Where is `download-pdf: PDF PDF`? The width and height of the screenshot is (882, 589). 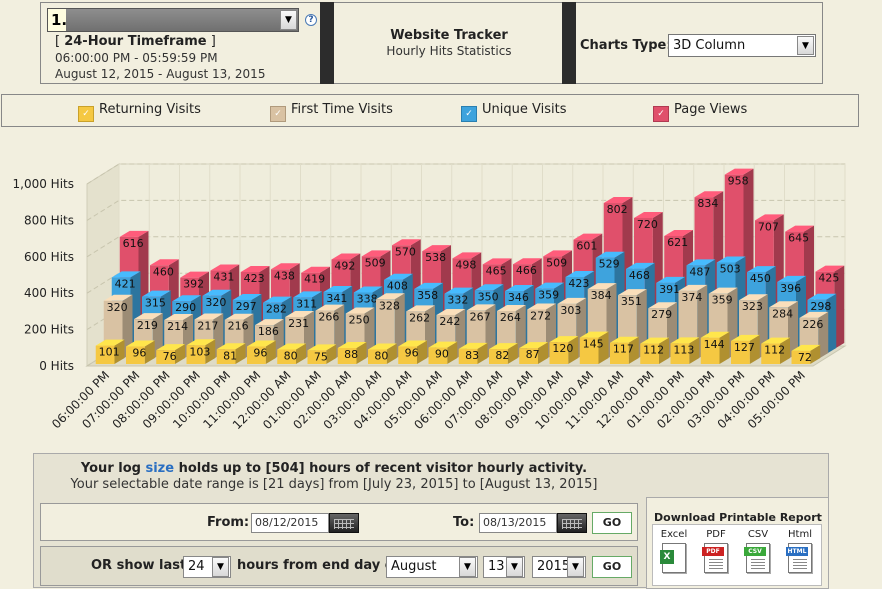
download-pdf: PDF PDF is located at coordinates (716, 551).